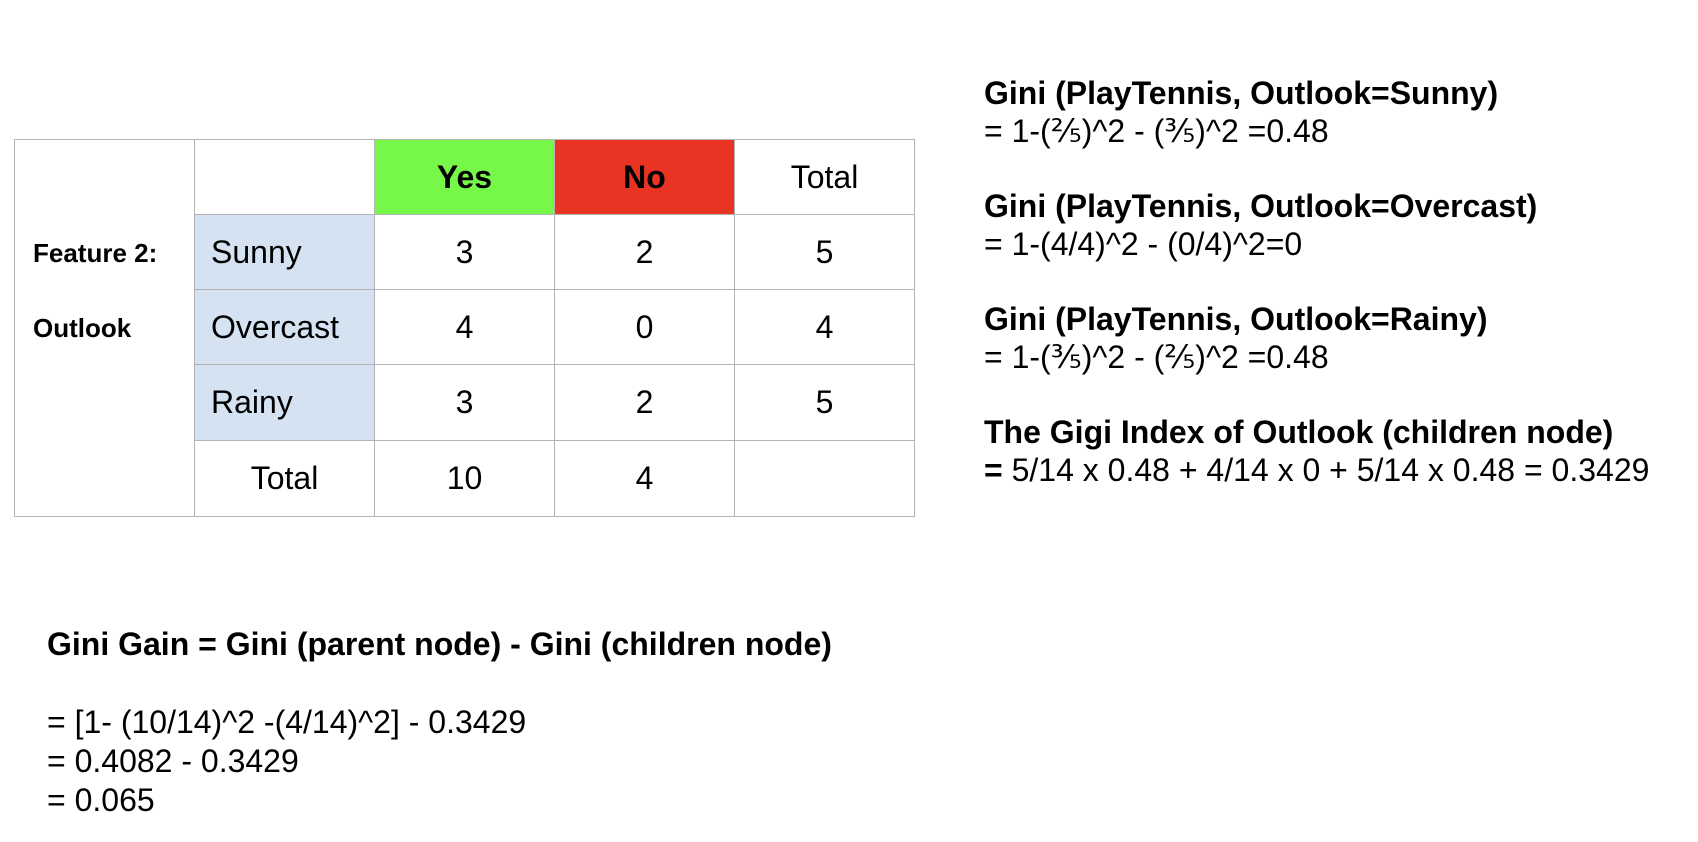  Describe the element at coordinates (287, 722) in the screenshot. I see `gini-gain-line1: = [1- (10/14)^2 -(4/14)^2] - 0.3429` at that location.